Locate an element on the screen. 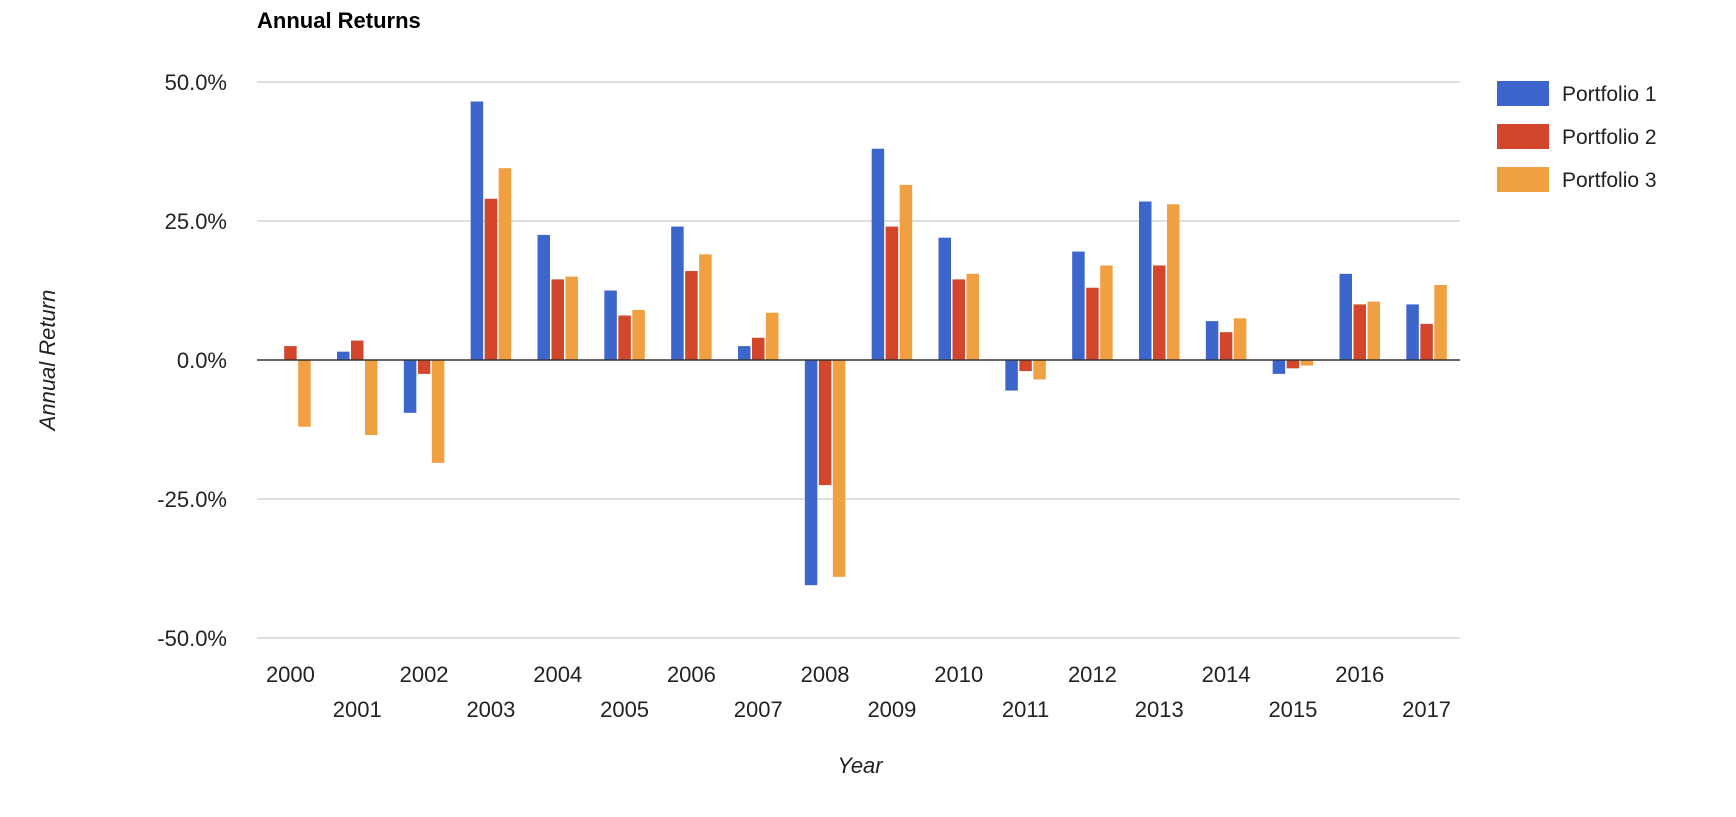 Image resolution: width=1736 pixels, height=817 pixels. bar-portfolio-1-2008 is located at coordinates (811, 473).